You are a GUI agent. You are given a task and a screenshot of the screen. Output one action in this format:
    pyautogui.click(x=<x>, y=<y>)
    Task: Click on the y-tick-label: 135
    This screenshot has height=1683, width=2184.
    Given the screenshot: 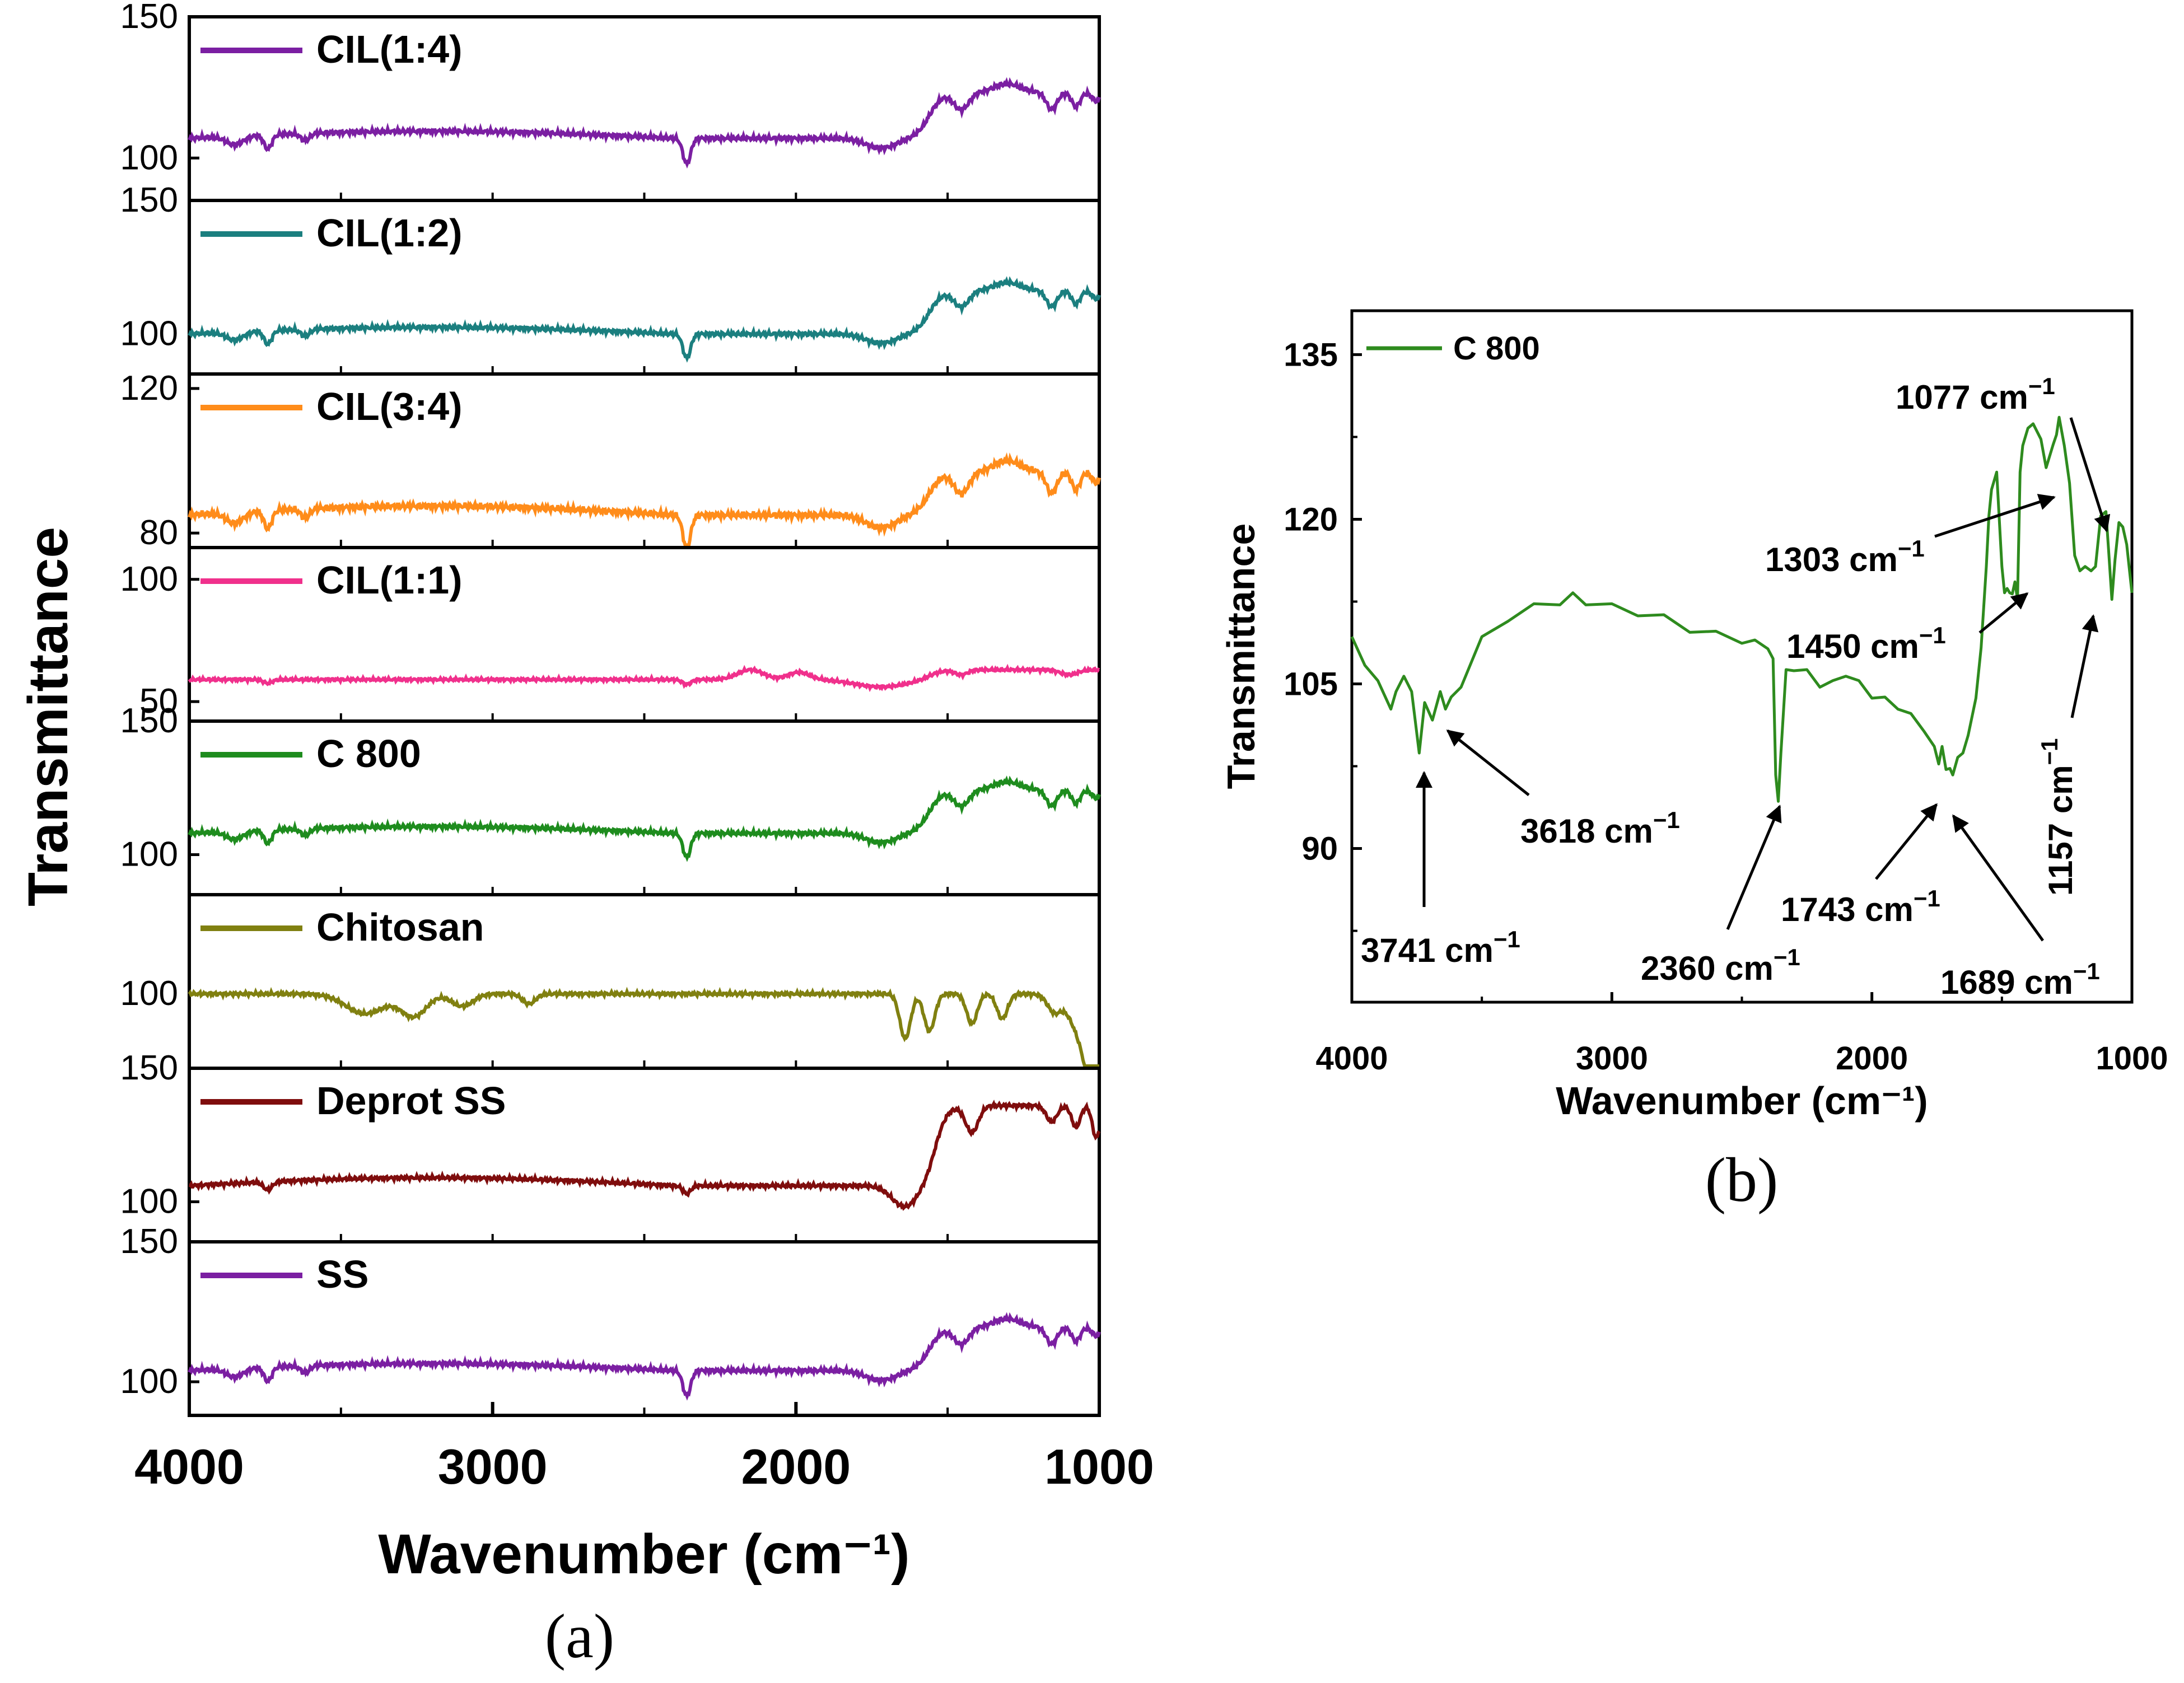 What is the action you would take?
    pyautogui.click(x=1311, y=354)
    